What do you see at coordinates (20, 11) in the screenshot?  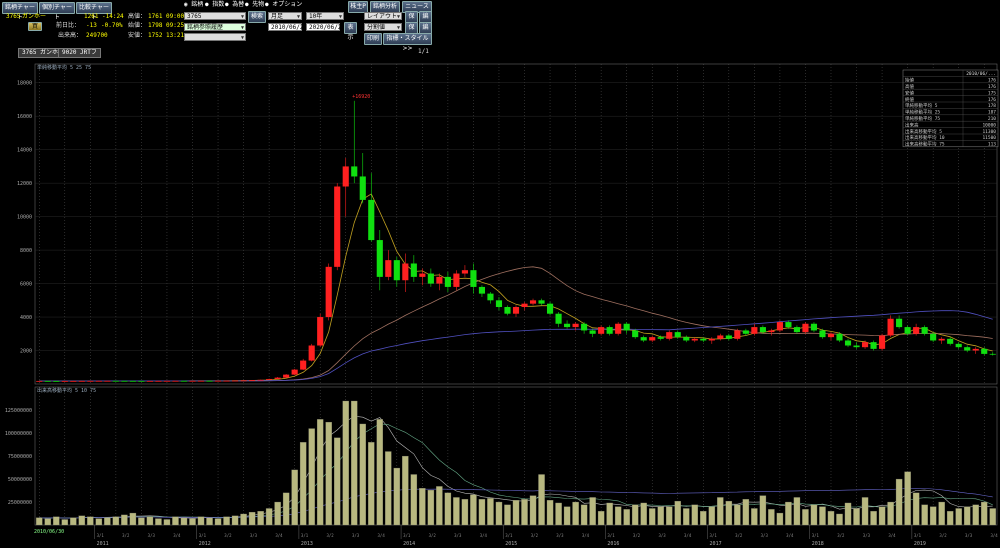 I see `chart-type-button-1: 銘柄チャート` at bounding box center [20, 11].